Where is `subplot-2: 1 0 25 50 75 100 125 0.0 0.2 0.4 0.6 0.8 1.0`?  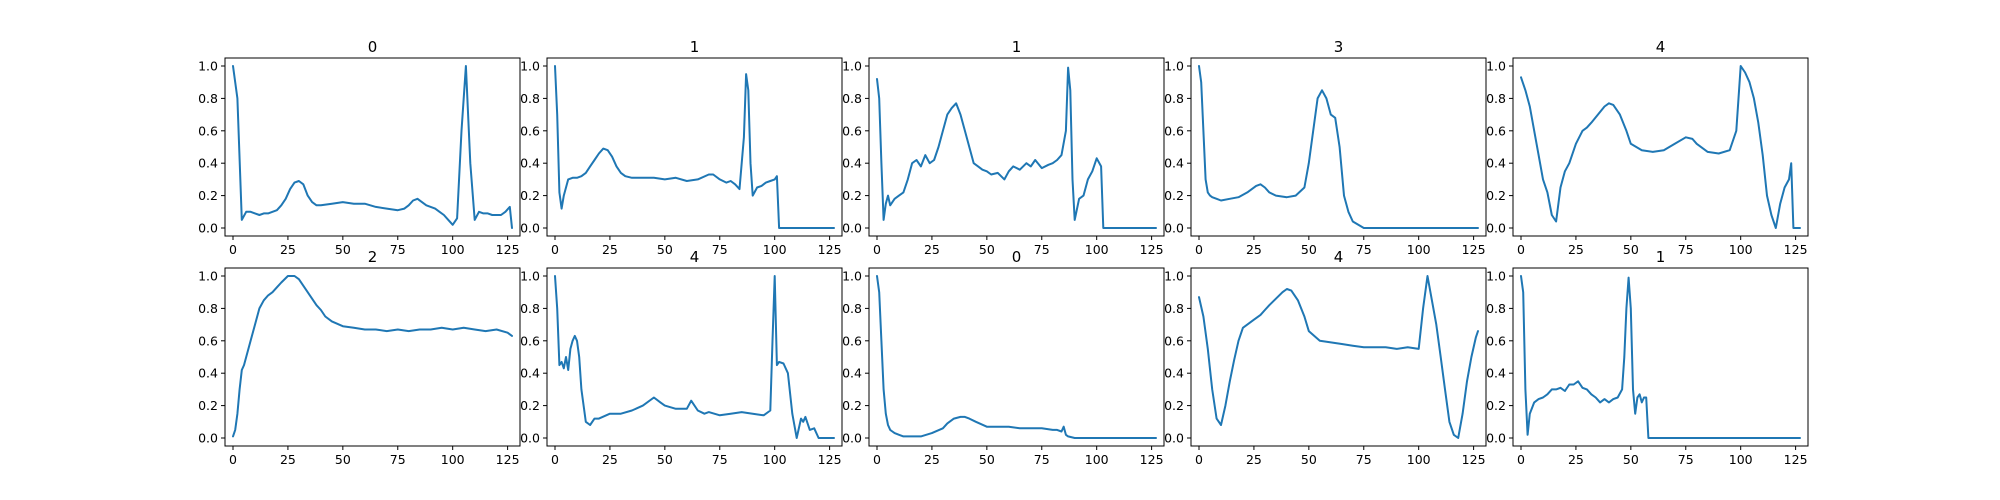 subplot-2: 1 0 25 50 75 100 125 0.0 0.2 0.4 0.6 0.8 1.0 is located at coordinates (1003, 147).